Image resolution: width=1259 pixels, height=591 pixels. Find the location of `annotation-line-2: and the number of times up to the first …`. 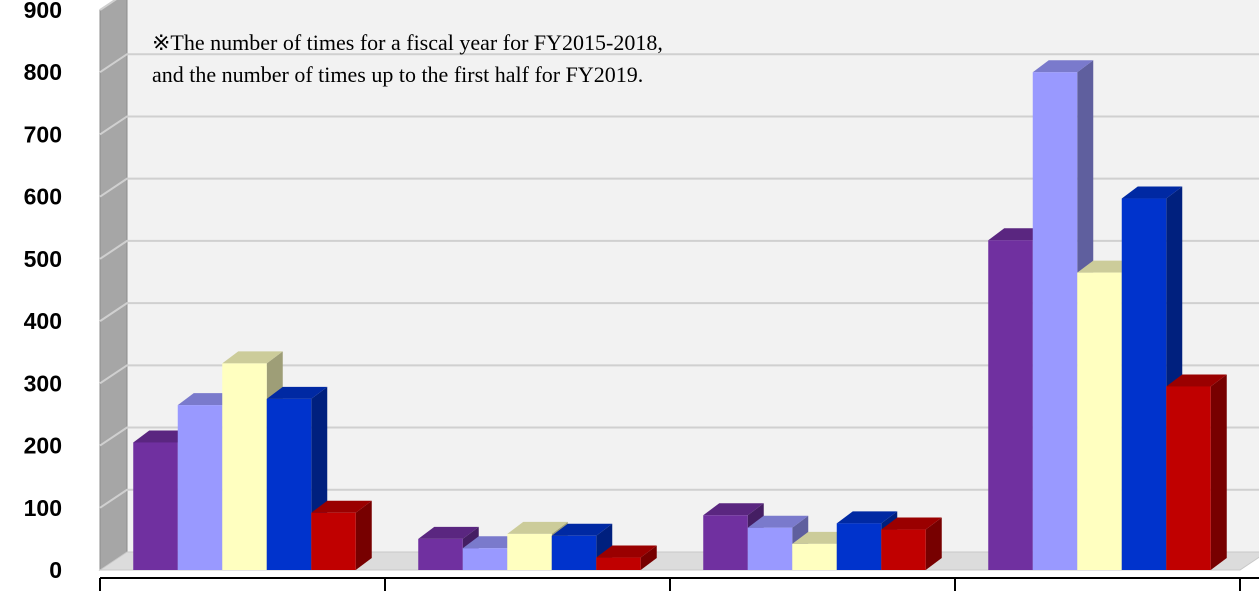

annotation-line-2: and the number of times up to the first … is located at coordinates (397, 74).